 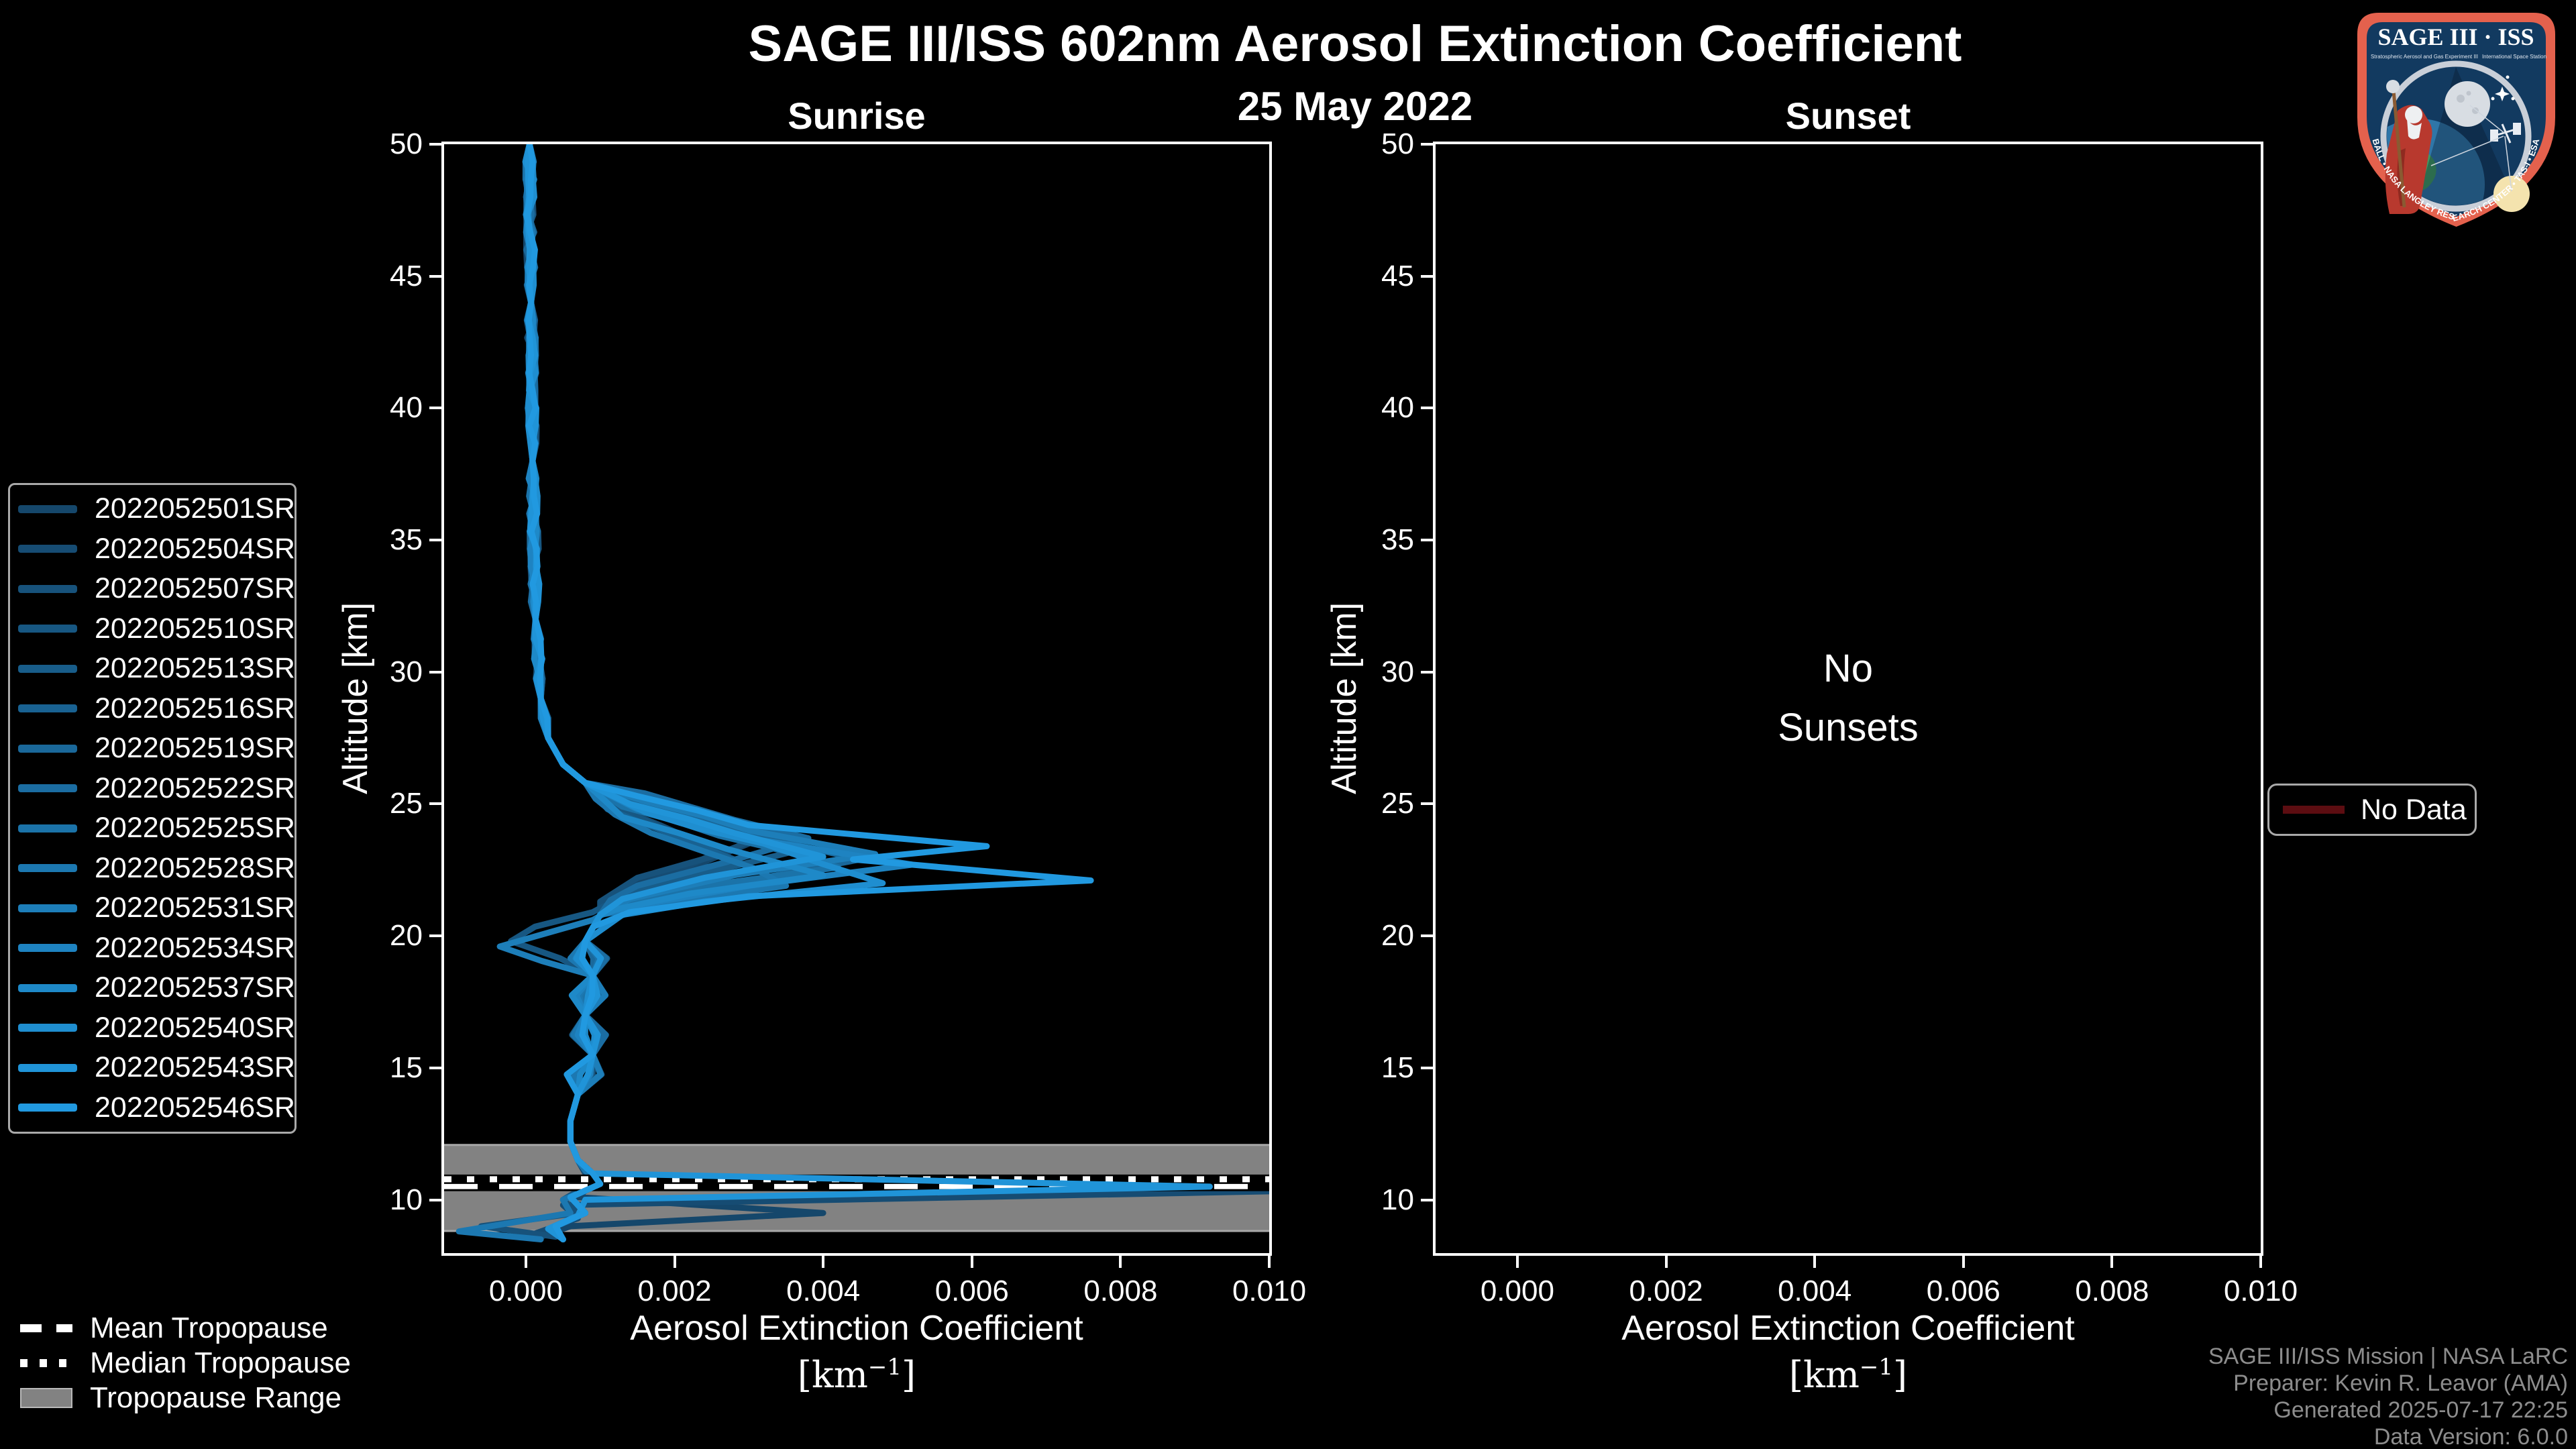 I want to click on sunset-xtick-label: 0.002, so click(x=1666, y=1291).